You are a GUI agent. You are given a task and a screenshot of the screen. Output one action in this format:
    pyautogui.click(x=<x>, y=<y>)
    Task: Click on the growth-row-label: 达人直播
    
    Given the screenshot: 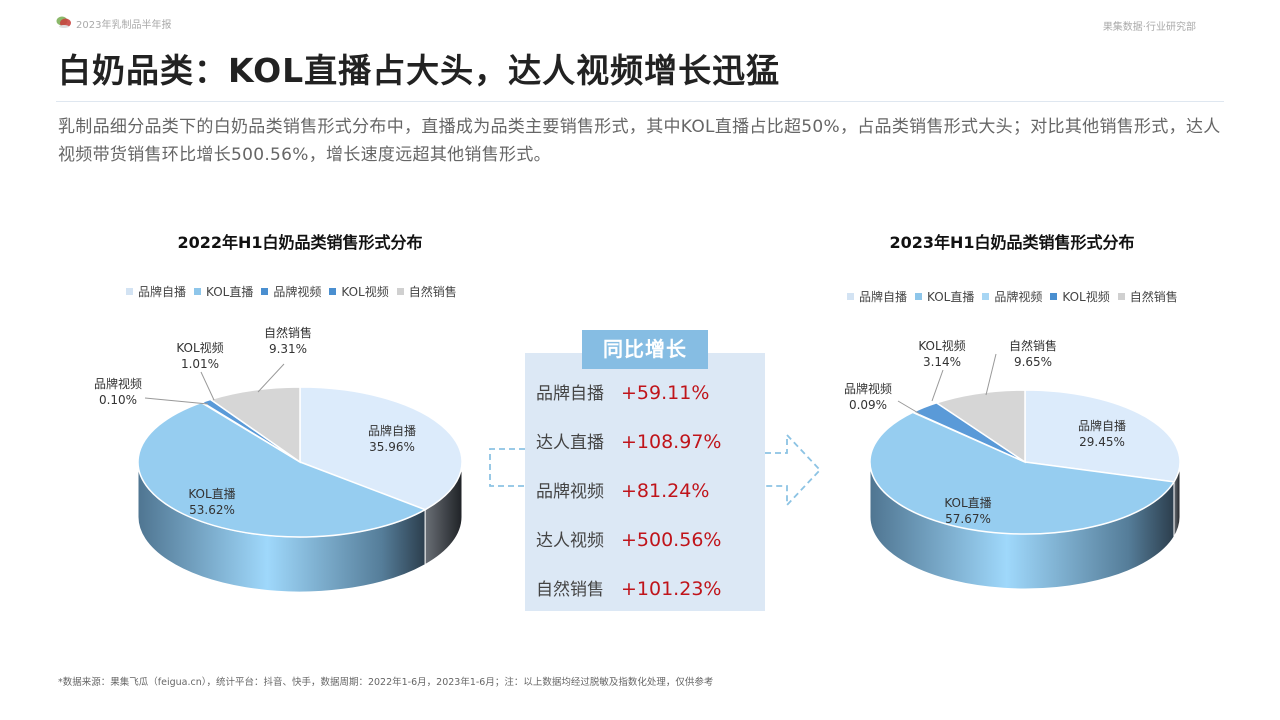 What is the action you would take?
    pyautogui.click(x=570, y=443)
    